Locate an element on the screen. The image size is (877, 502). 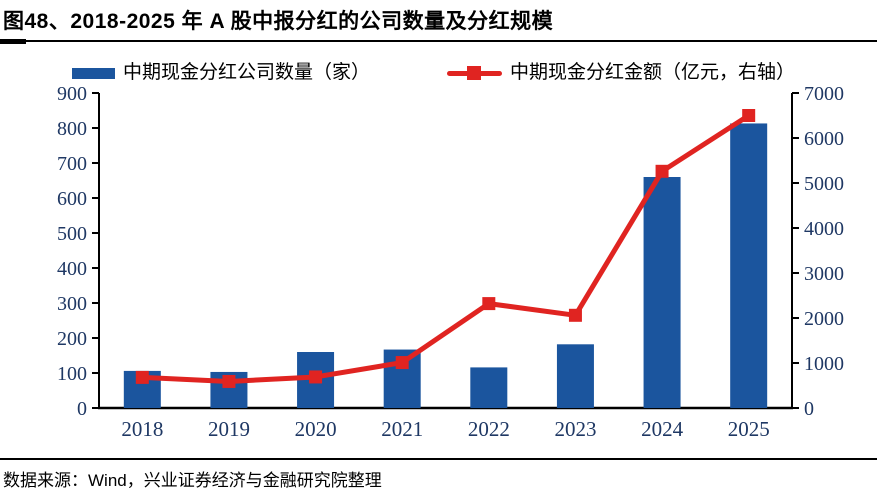
legend-item-bar-series: 中期现金分红公司数量（家） is located at coordinates (221, 73).